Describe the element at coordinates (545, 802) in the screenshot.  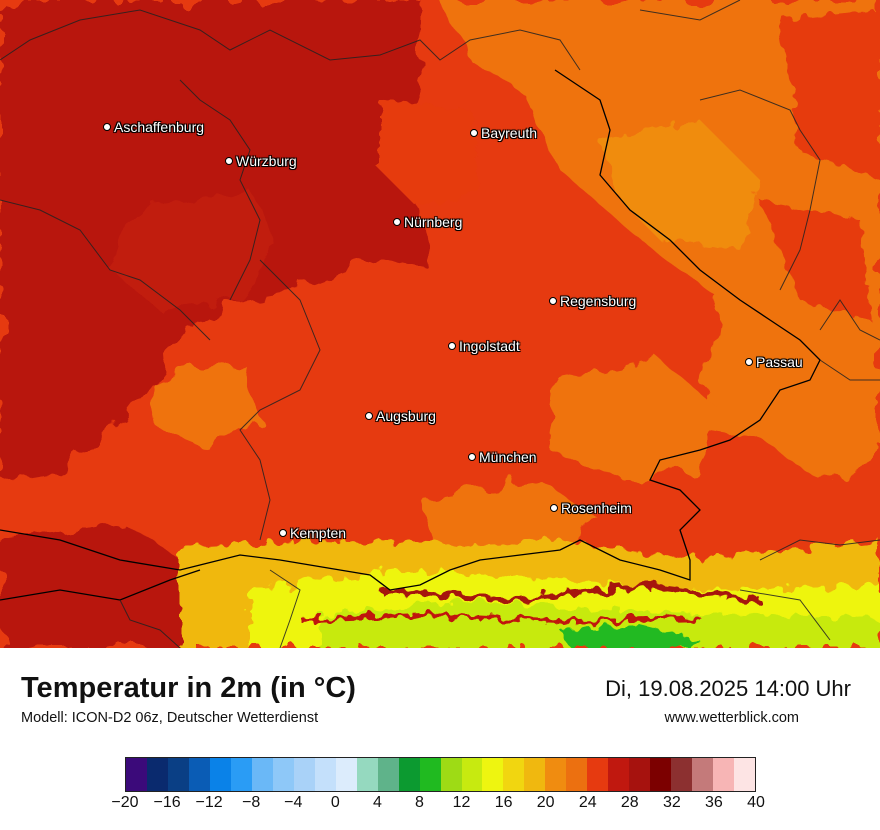
I see `legend-tick-label: 20` at that location.